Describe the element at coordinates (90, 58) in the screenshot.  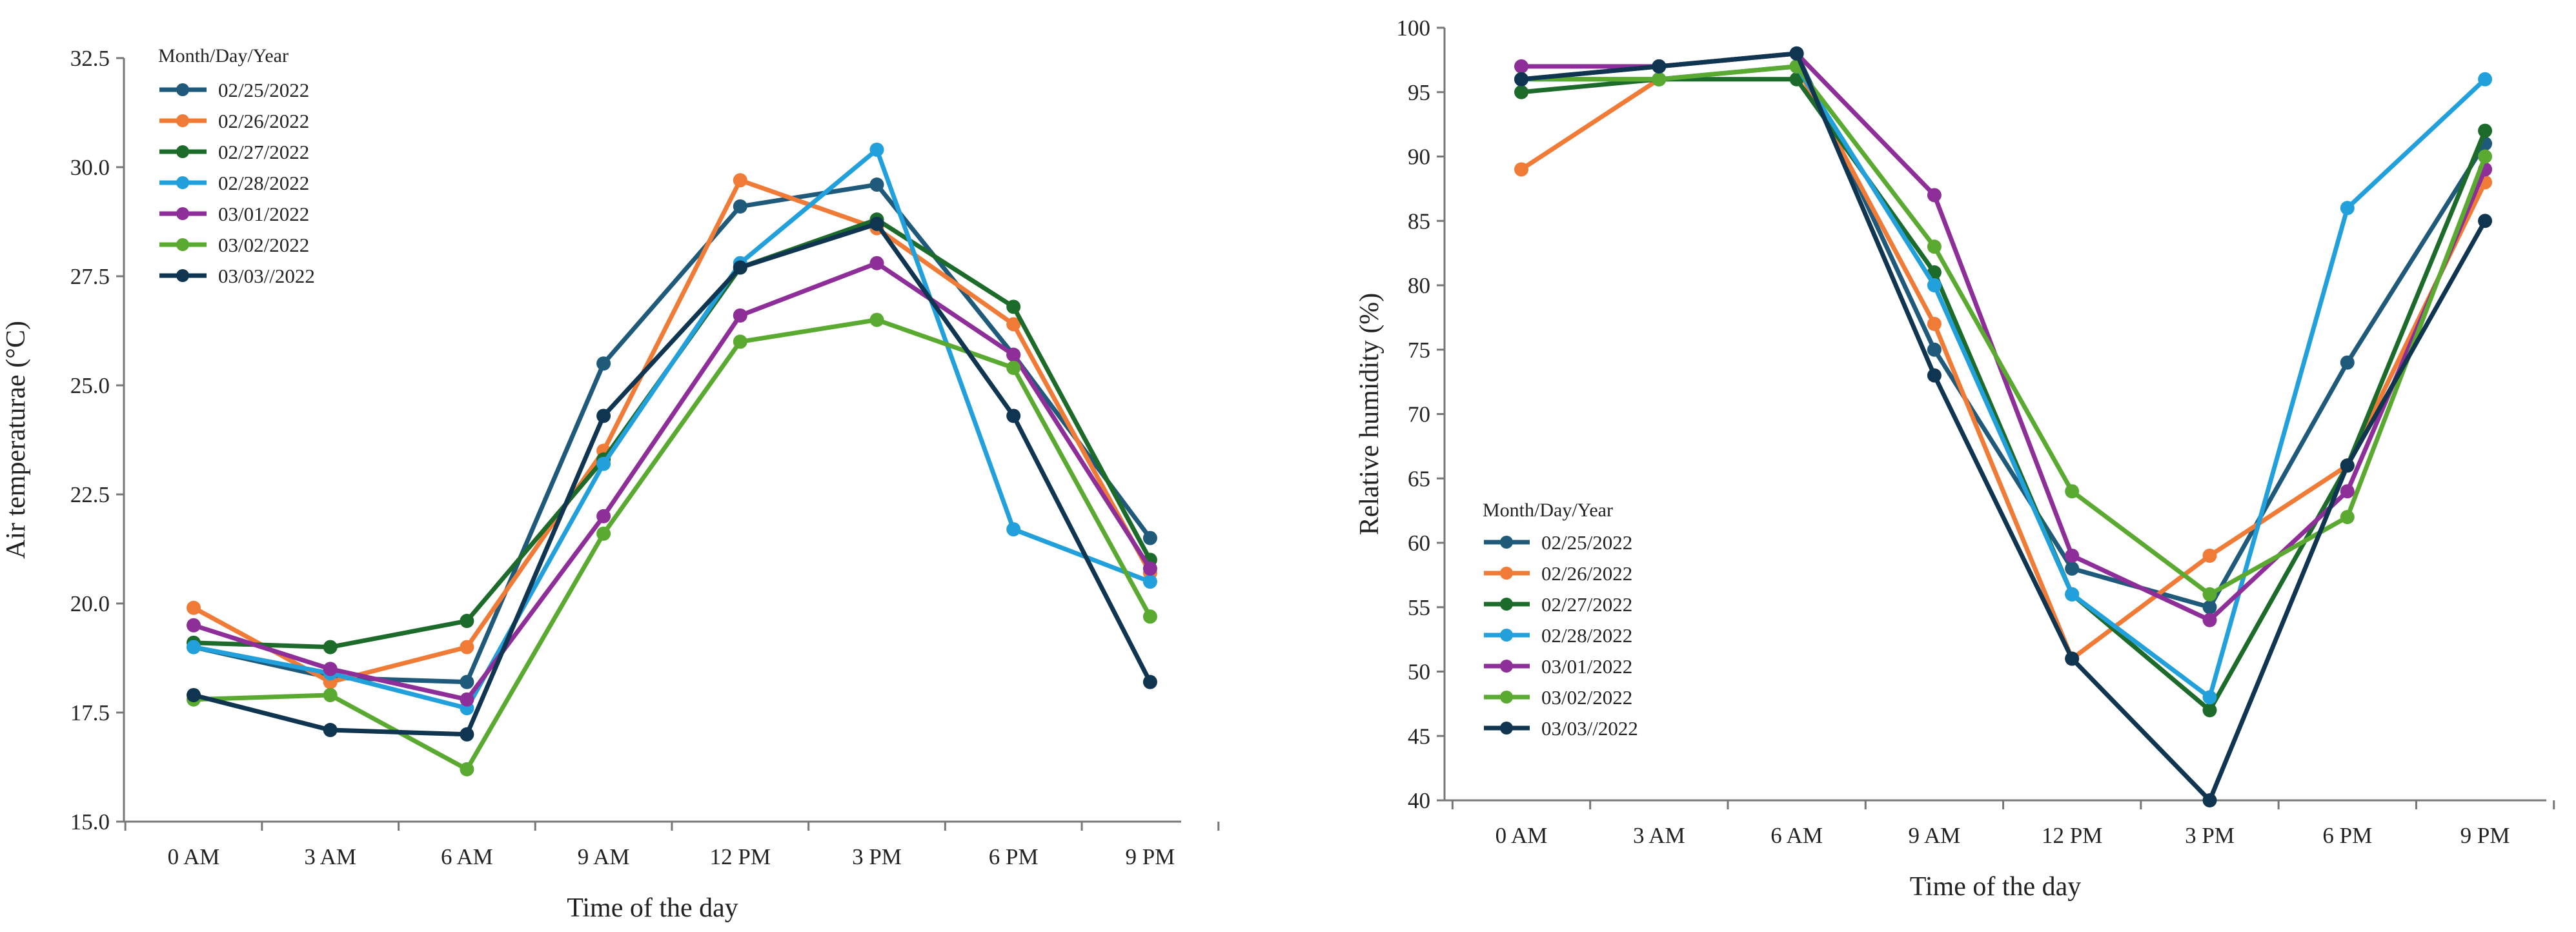
I see `y-tick-label: 32.5` at that location.